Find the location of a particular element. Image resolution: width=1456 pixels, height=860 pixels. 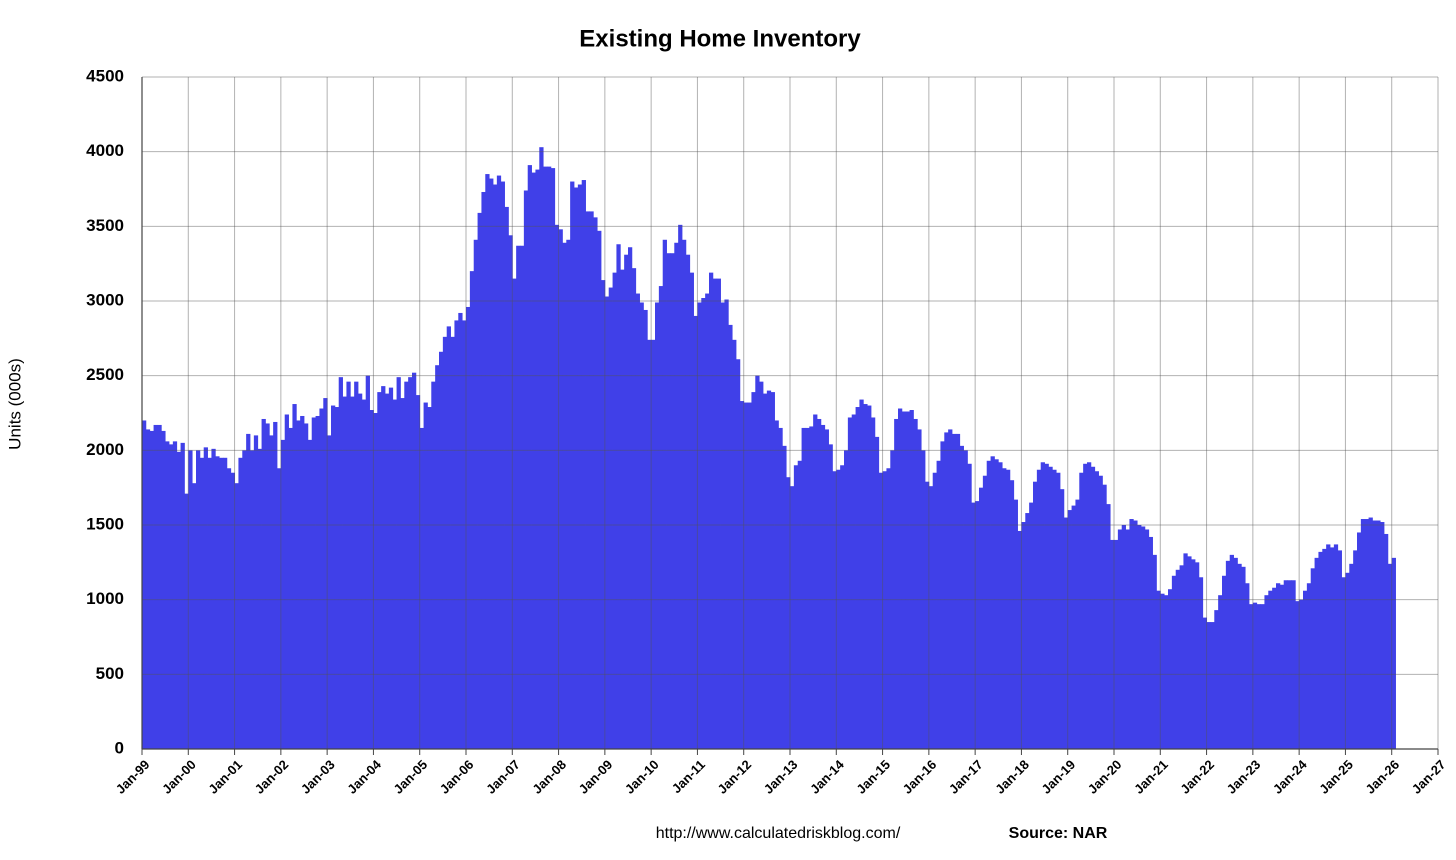

chart-title: Existing Home Inventory is located at coordinates (720, 38).